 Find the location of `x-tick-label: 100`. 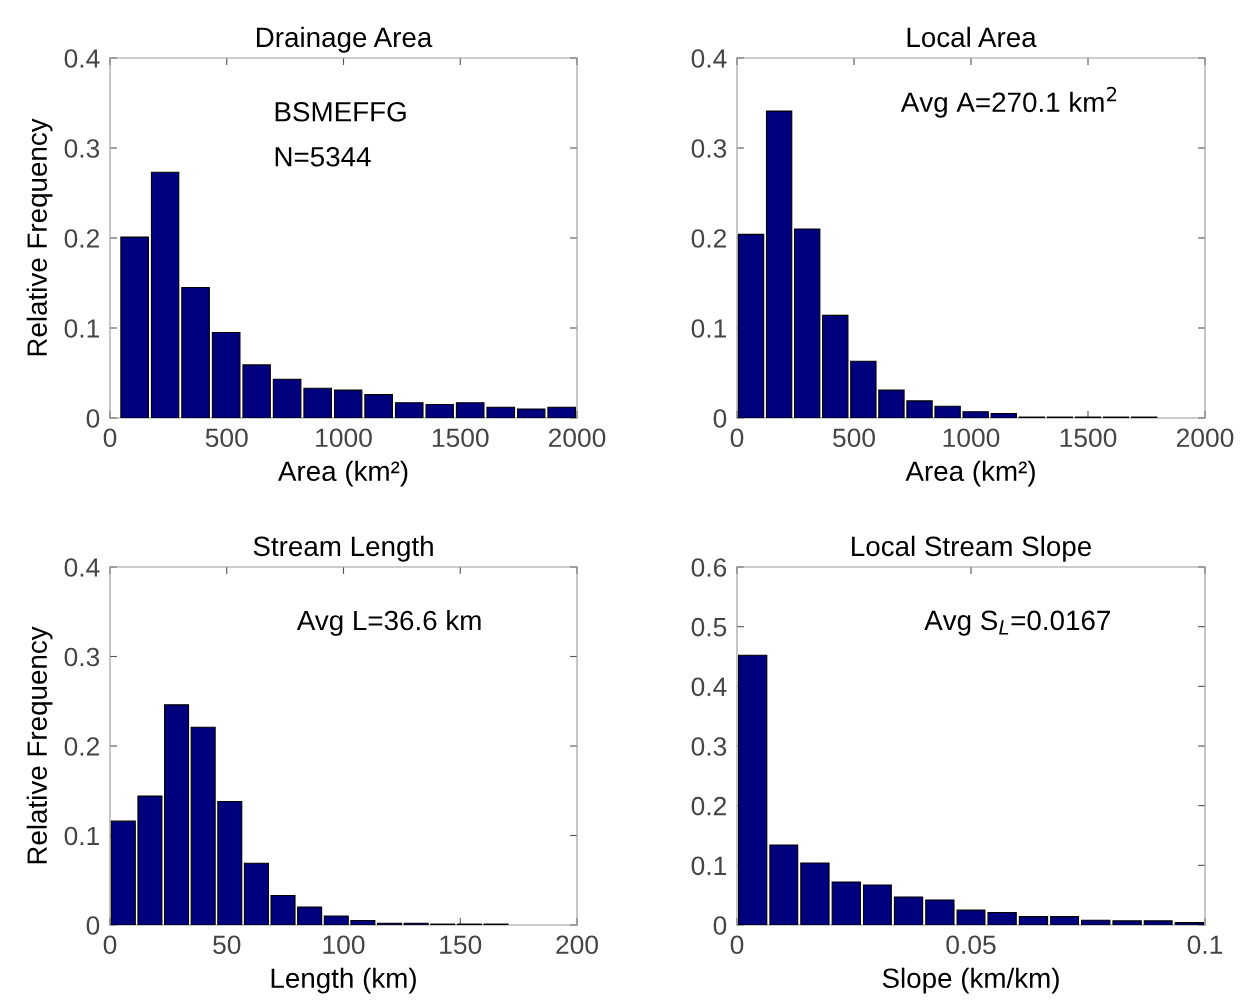

x-tick-label: 100 is located at coordinates (344, 945).